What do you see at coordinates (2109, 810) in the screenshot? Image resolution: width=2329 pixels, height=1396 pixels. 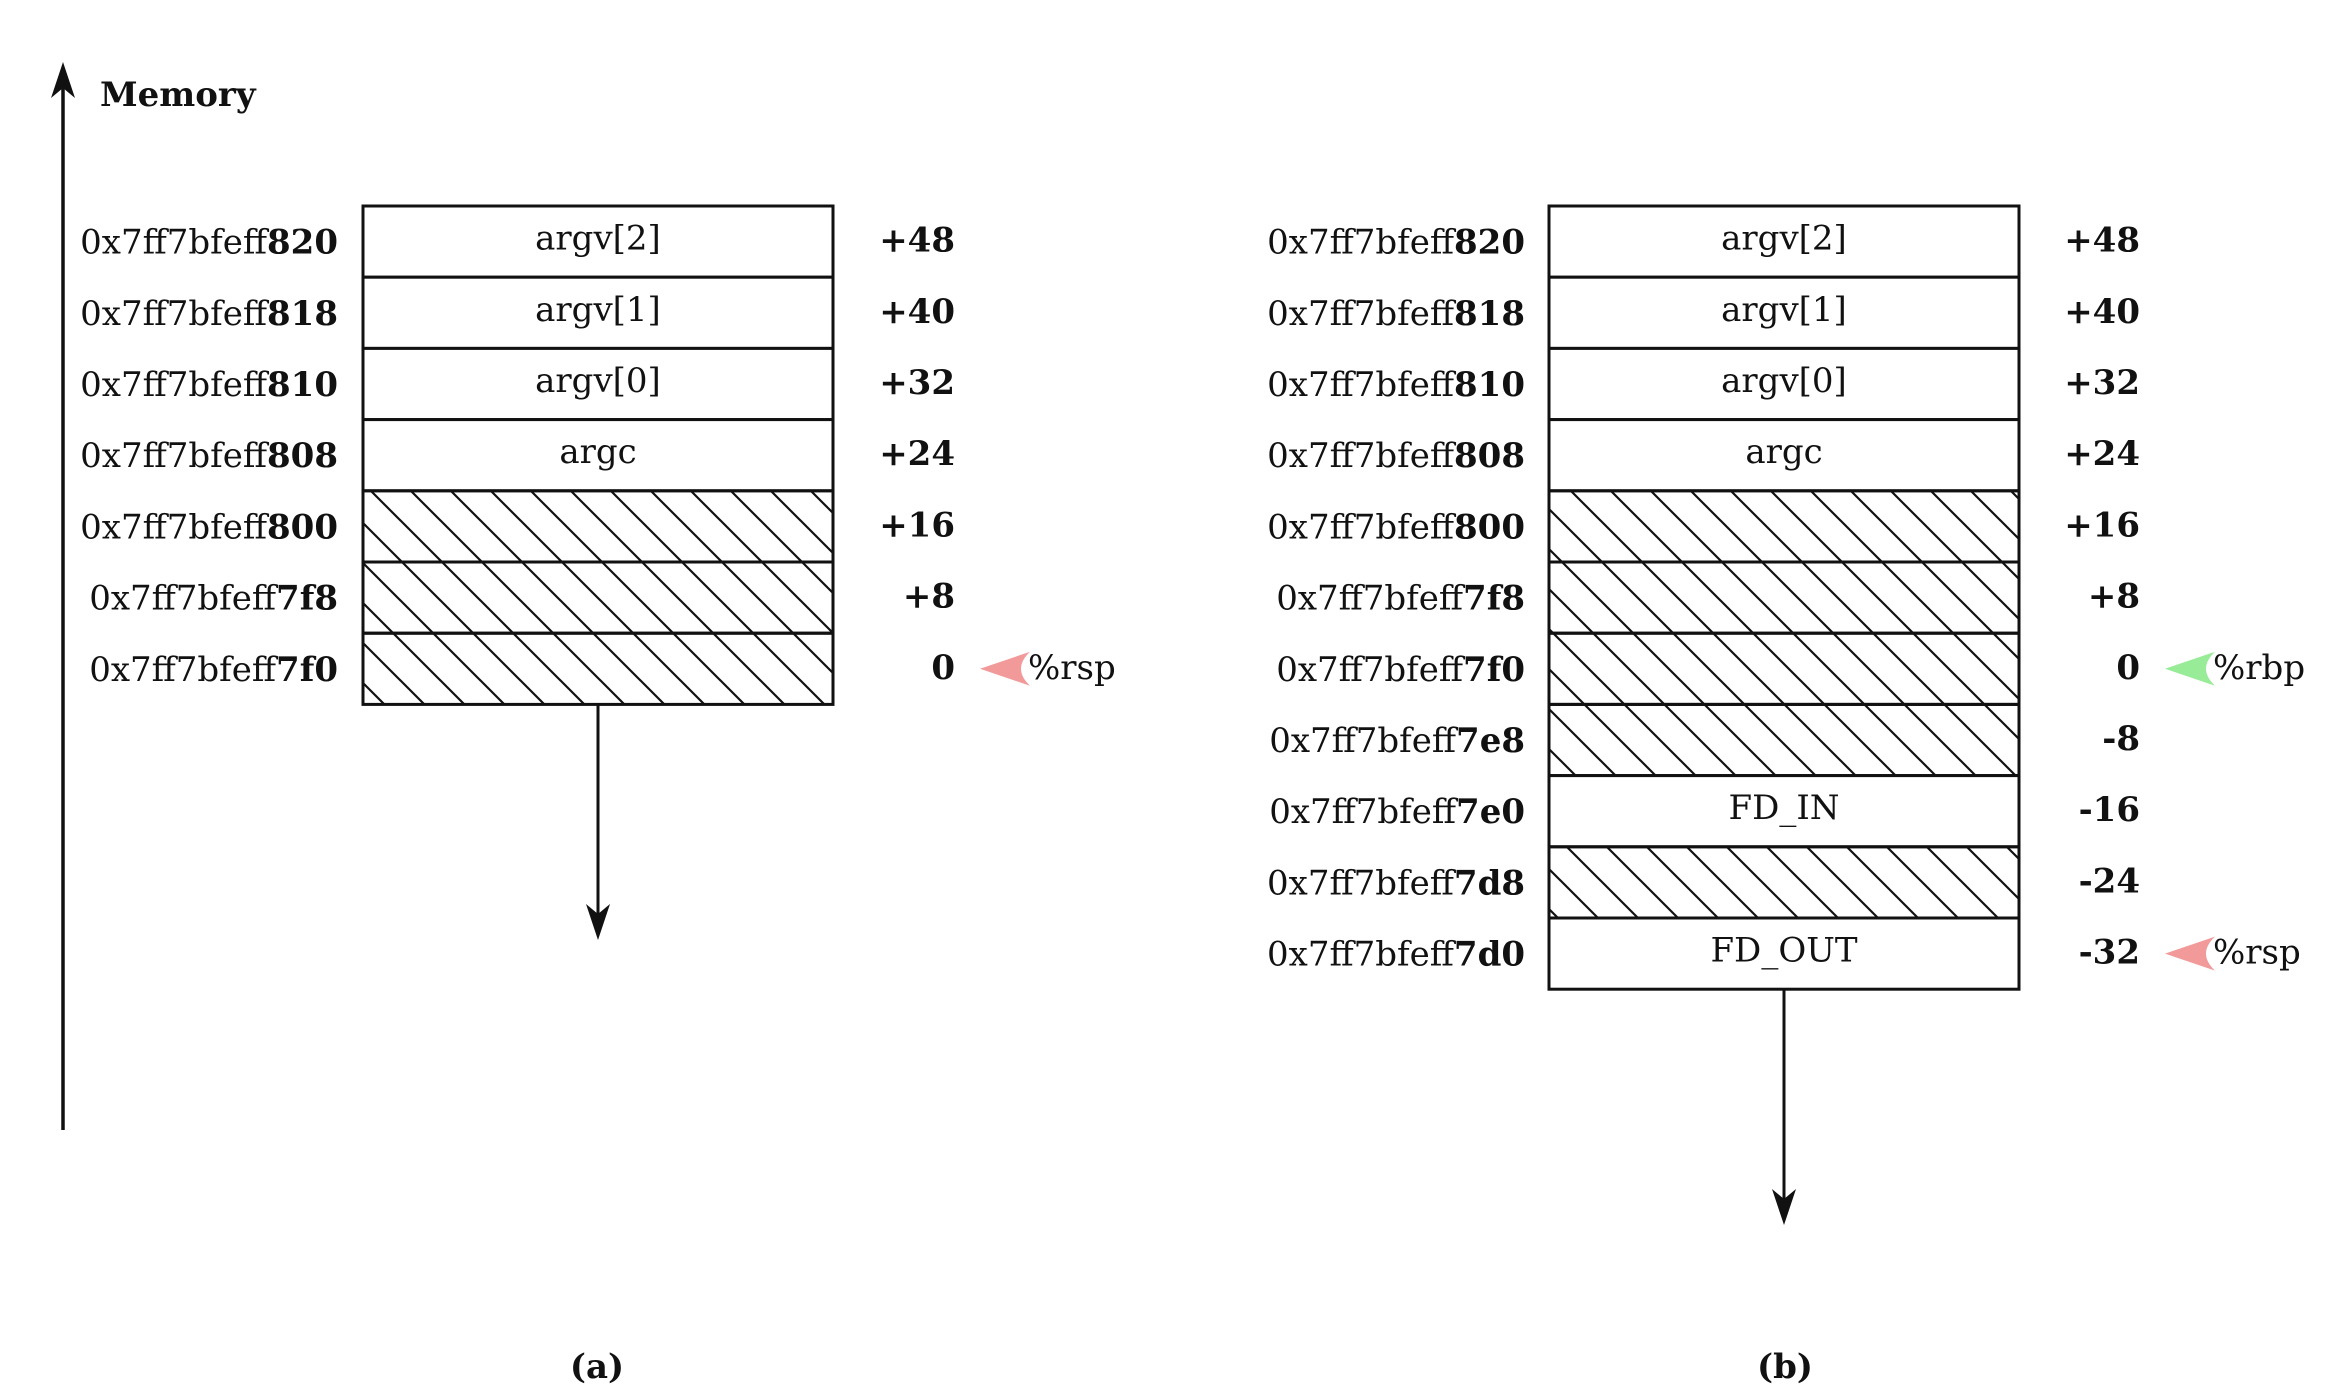 I see `offset-label: -16` at bounding box center [2109, 810].